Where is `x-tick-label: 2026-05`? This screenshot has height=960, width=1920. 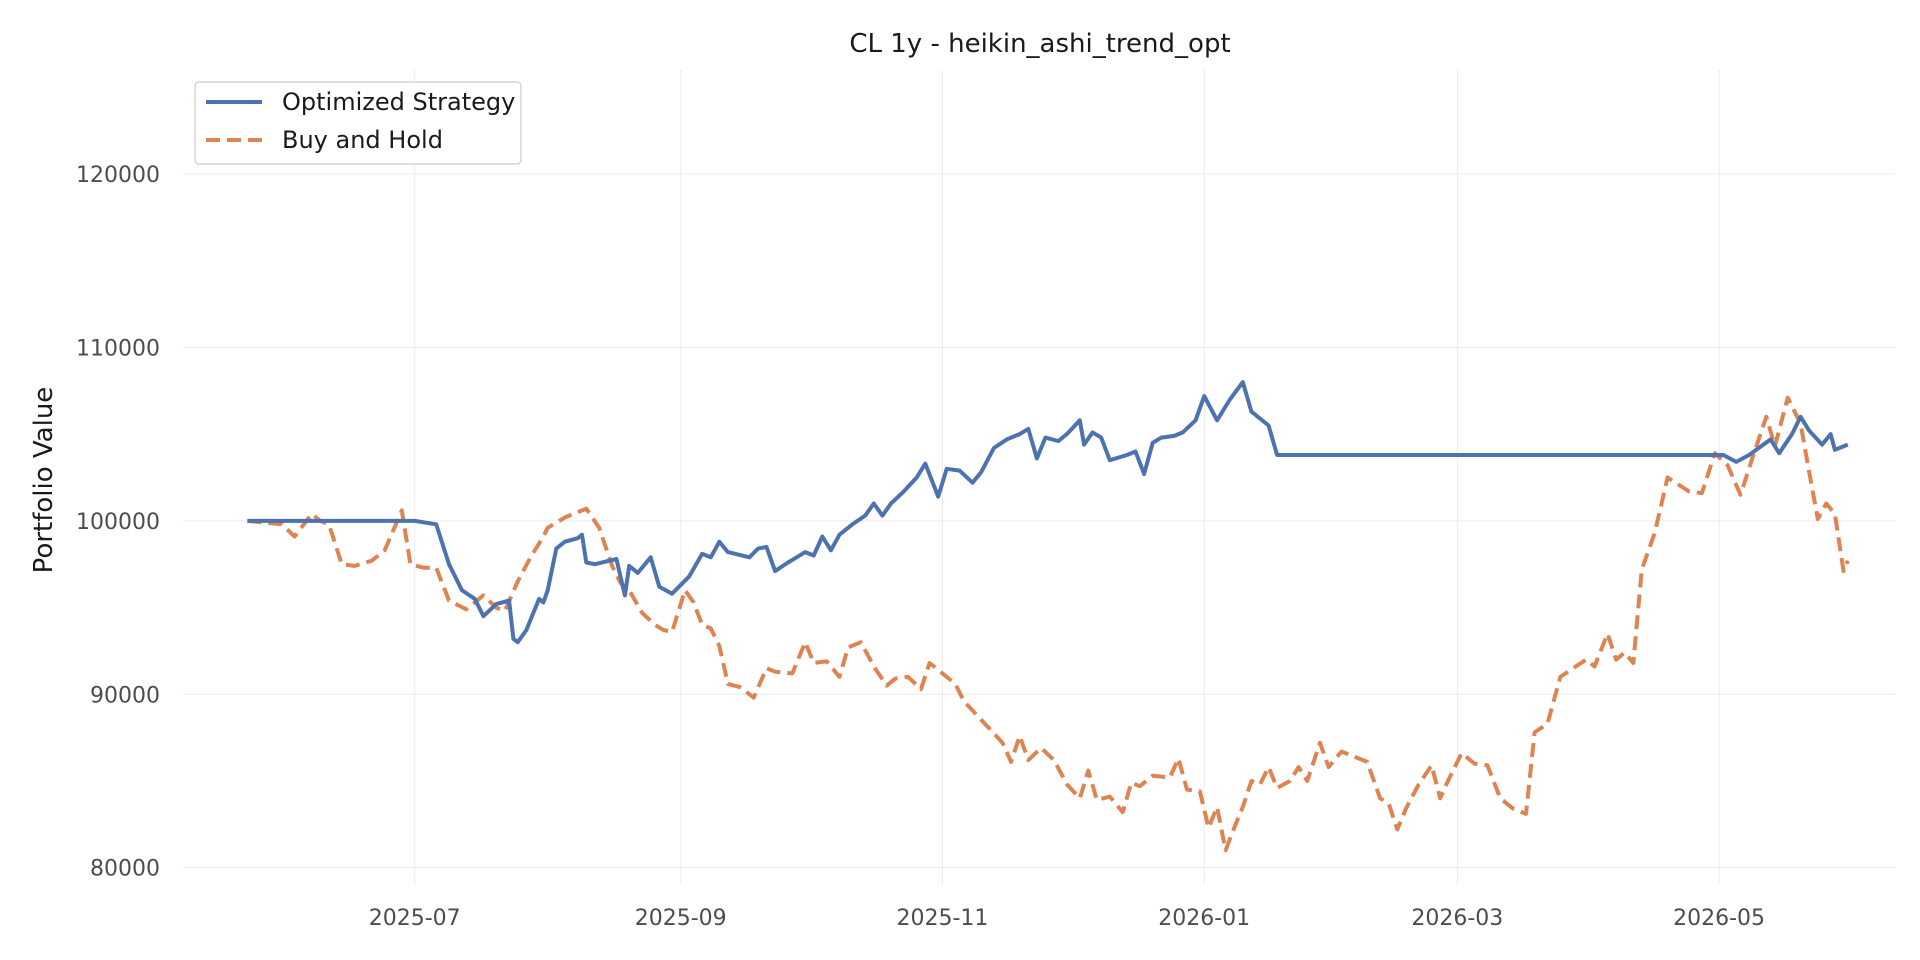 x-tick-label: 2026-05 is located at coordinates (1719, 918).